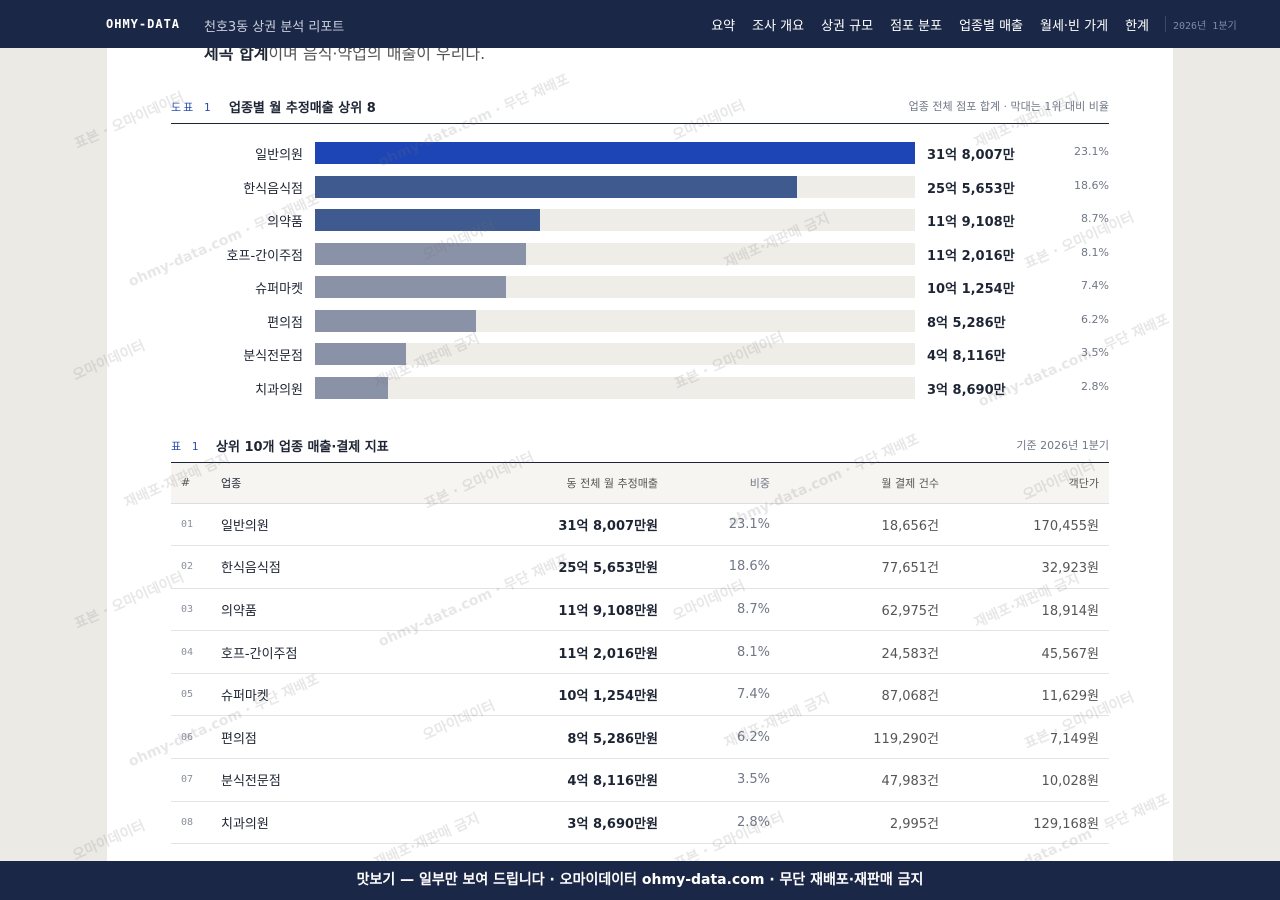 The width and height of the screenshot is (1280, 900). Describe the element at coordinates (854, 695) in the screenshot. I see `count-cell: 87,068건` at that location.